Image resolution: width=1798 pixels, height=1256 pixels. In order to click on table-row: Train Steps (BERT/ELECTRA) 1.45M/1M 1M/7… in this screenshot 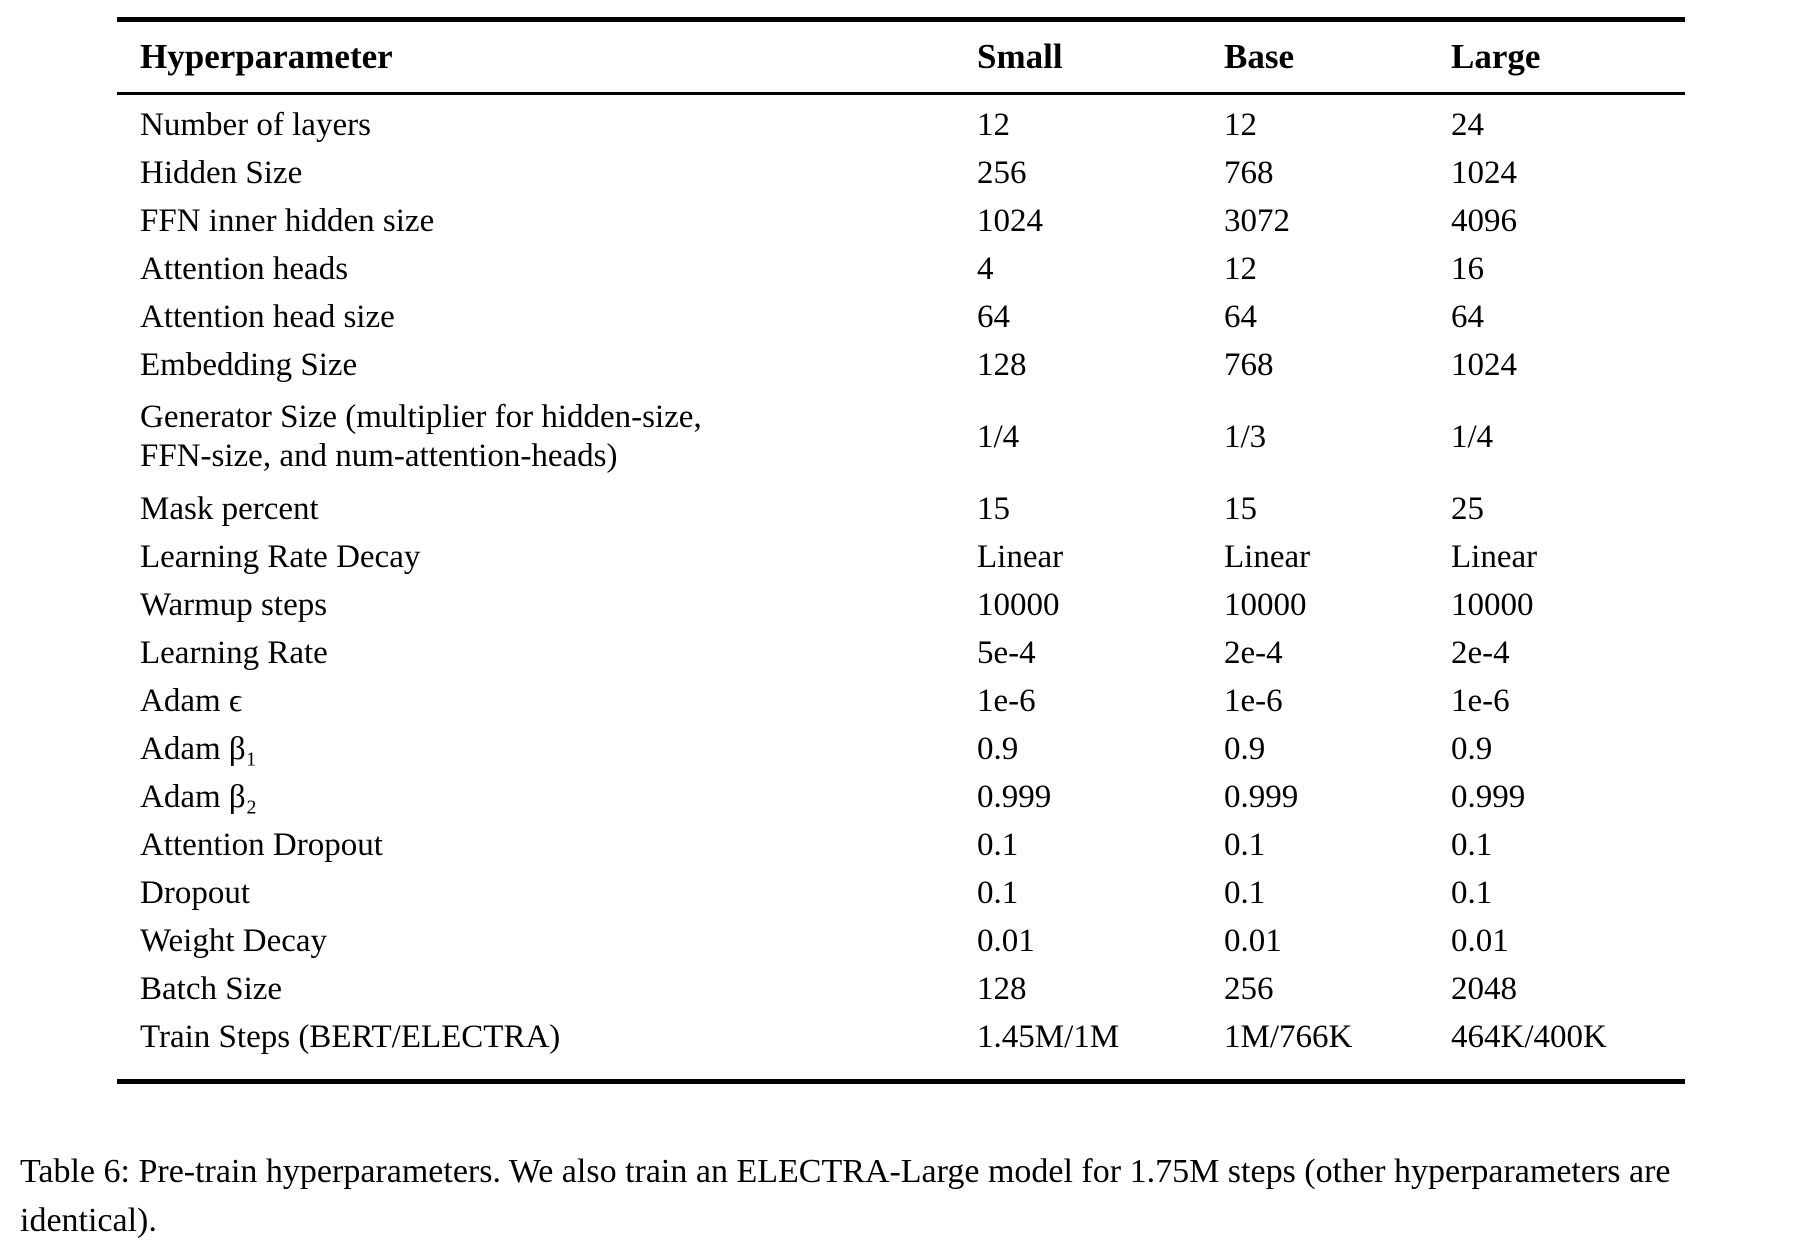, I will do `click(901, 1037)`.